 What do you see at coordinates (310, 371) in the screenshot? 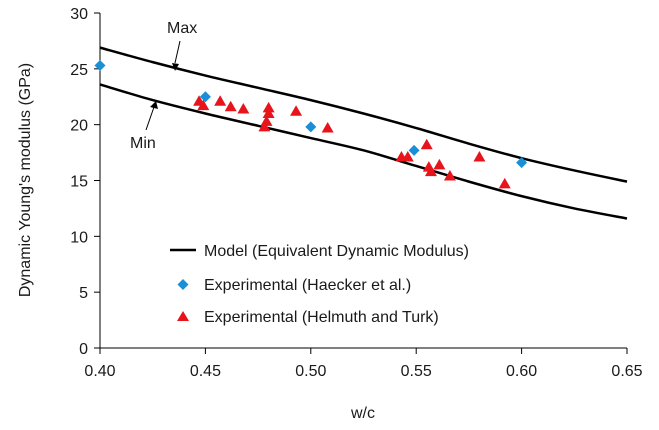
I see `x-tick-label: 0.50` at bounding box center [310, 371].